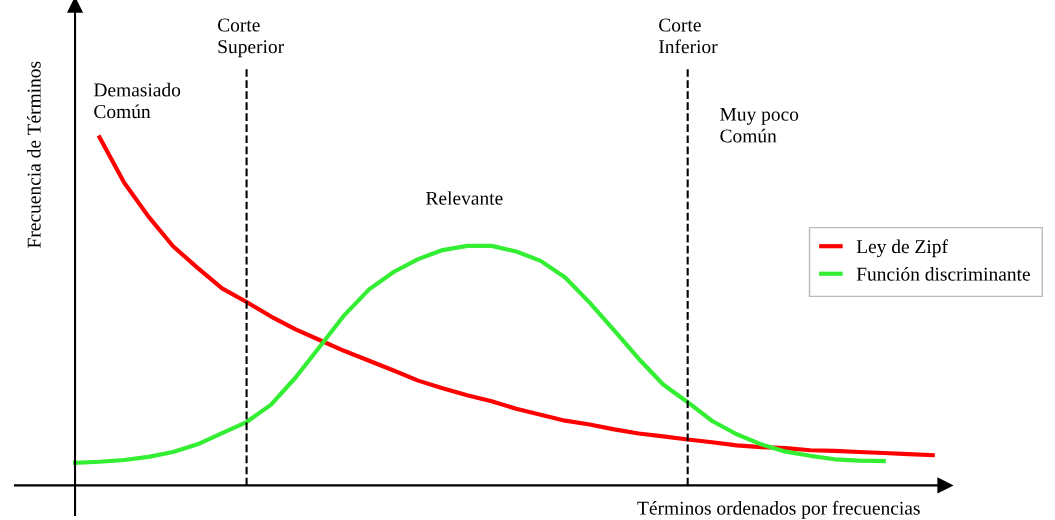 This screenshot has width=1055, height=520. I want to click on text: Corte Superior, so click(250, 38).